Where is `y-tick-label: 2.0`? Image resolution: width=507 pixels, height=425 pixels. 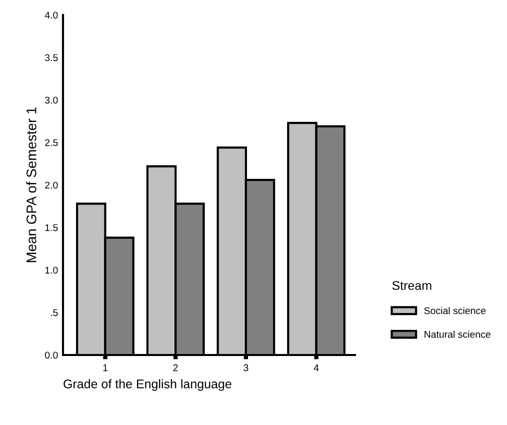 y-tick-label: 2.0 is located at coordinates (51, 185).